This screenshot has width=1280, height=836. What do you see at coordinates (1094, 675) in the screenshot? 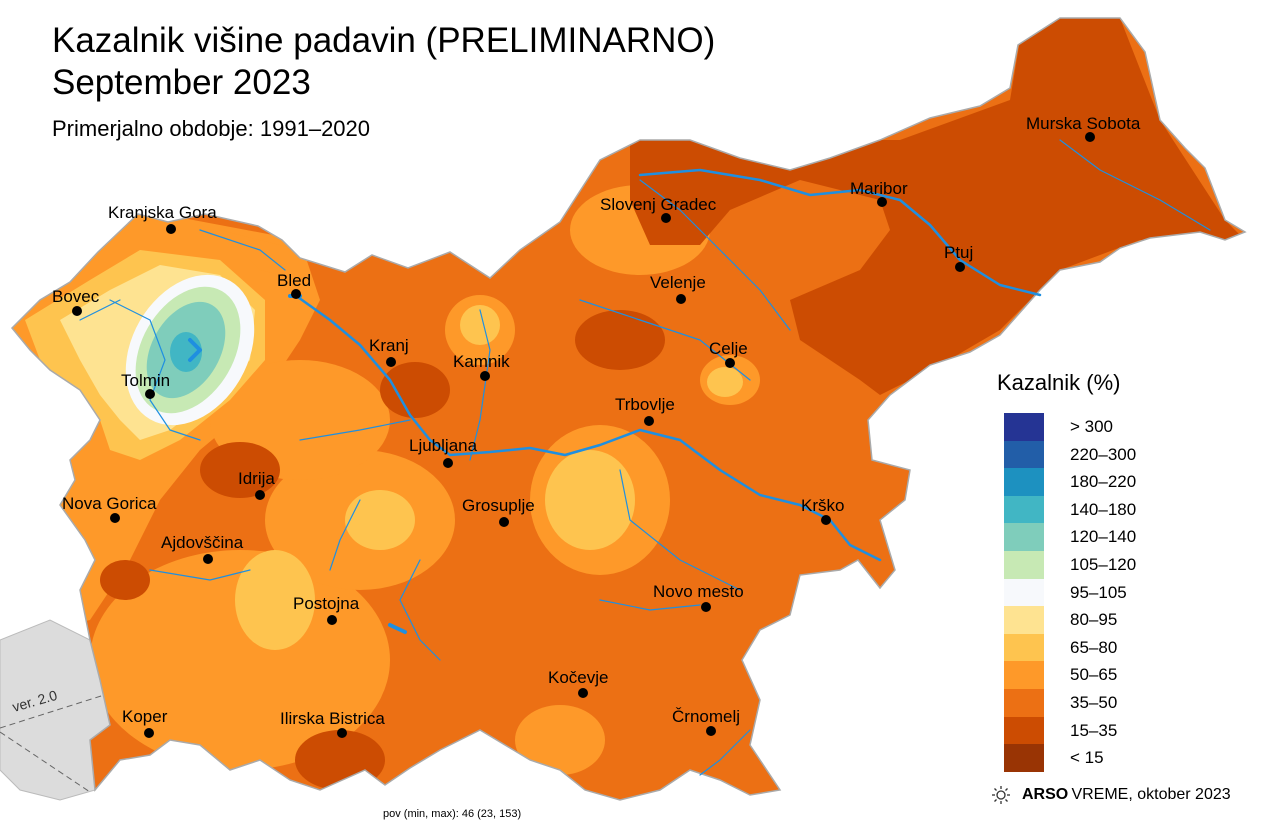
I see `legend-label: 50–65` at bounding box center [1094, 675].